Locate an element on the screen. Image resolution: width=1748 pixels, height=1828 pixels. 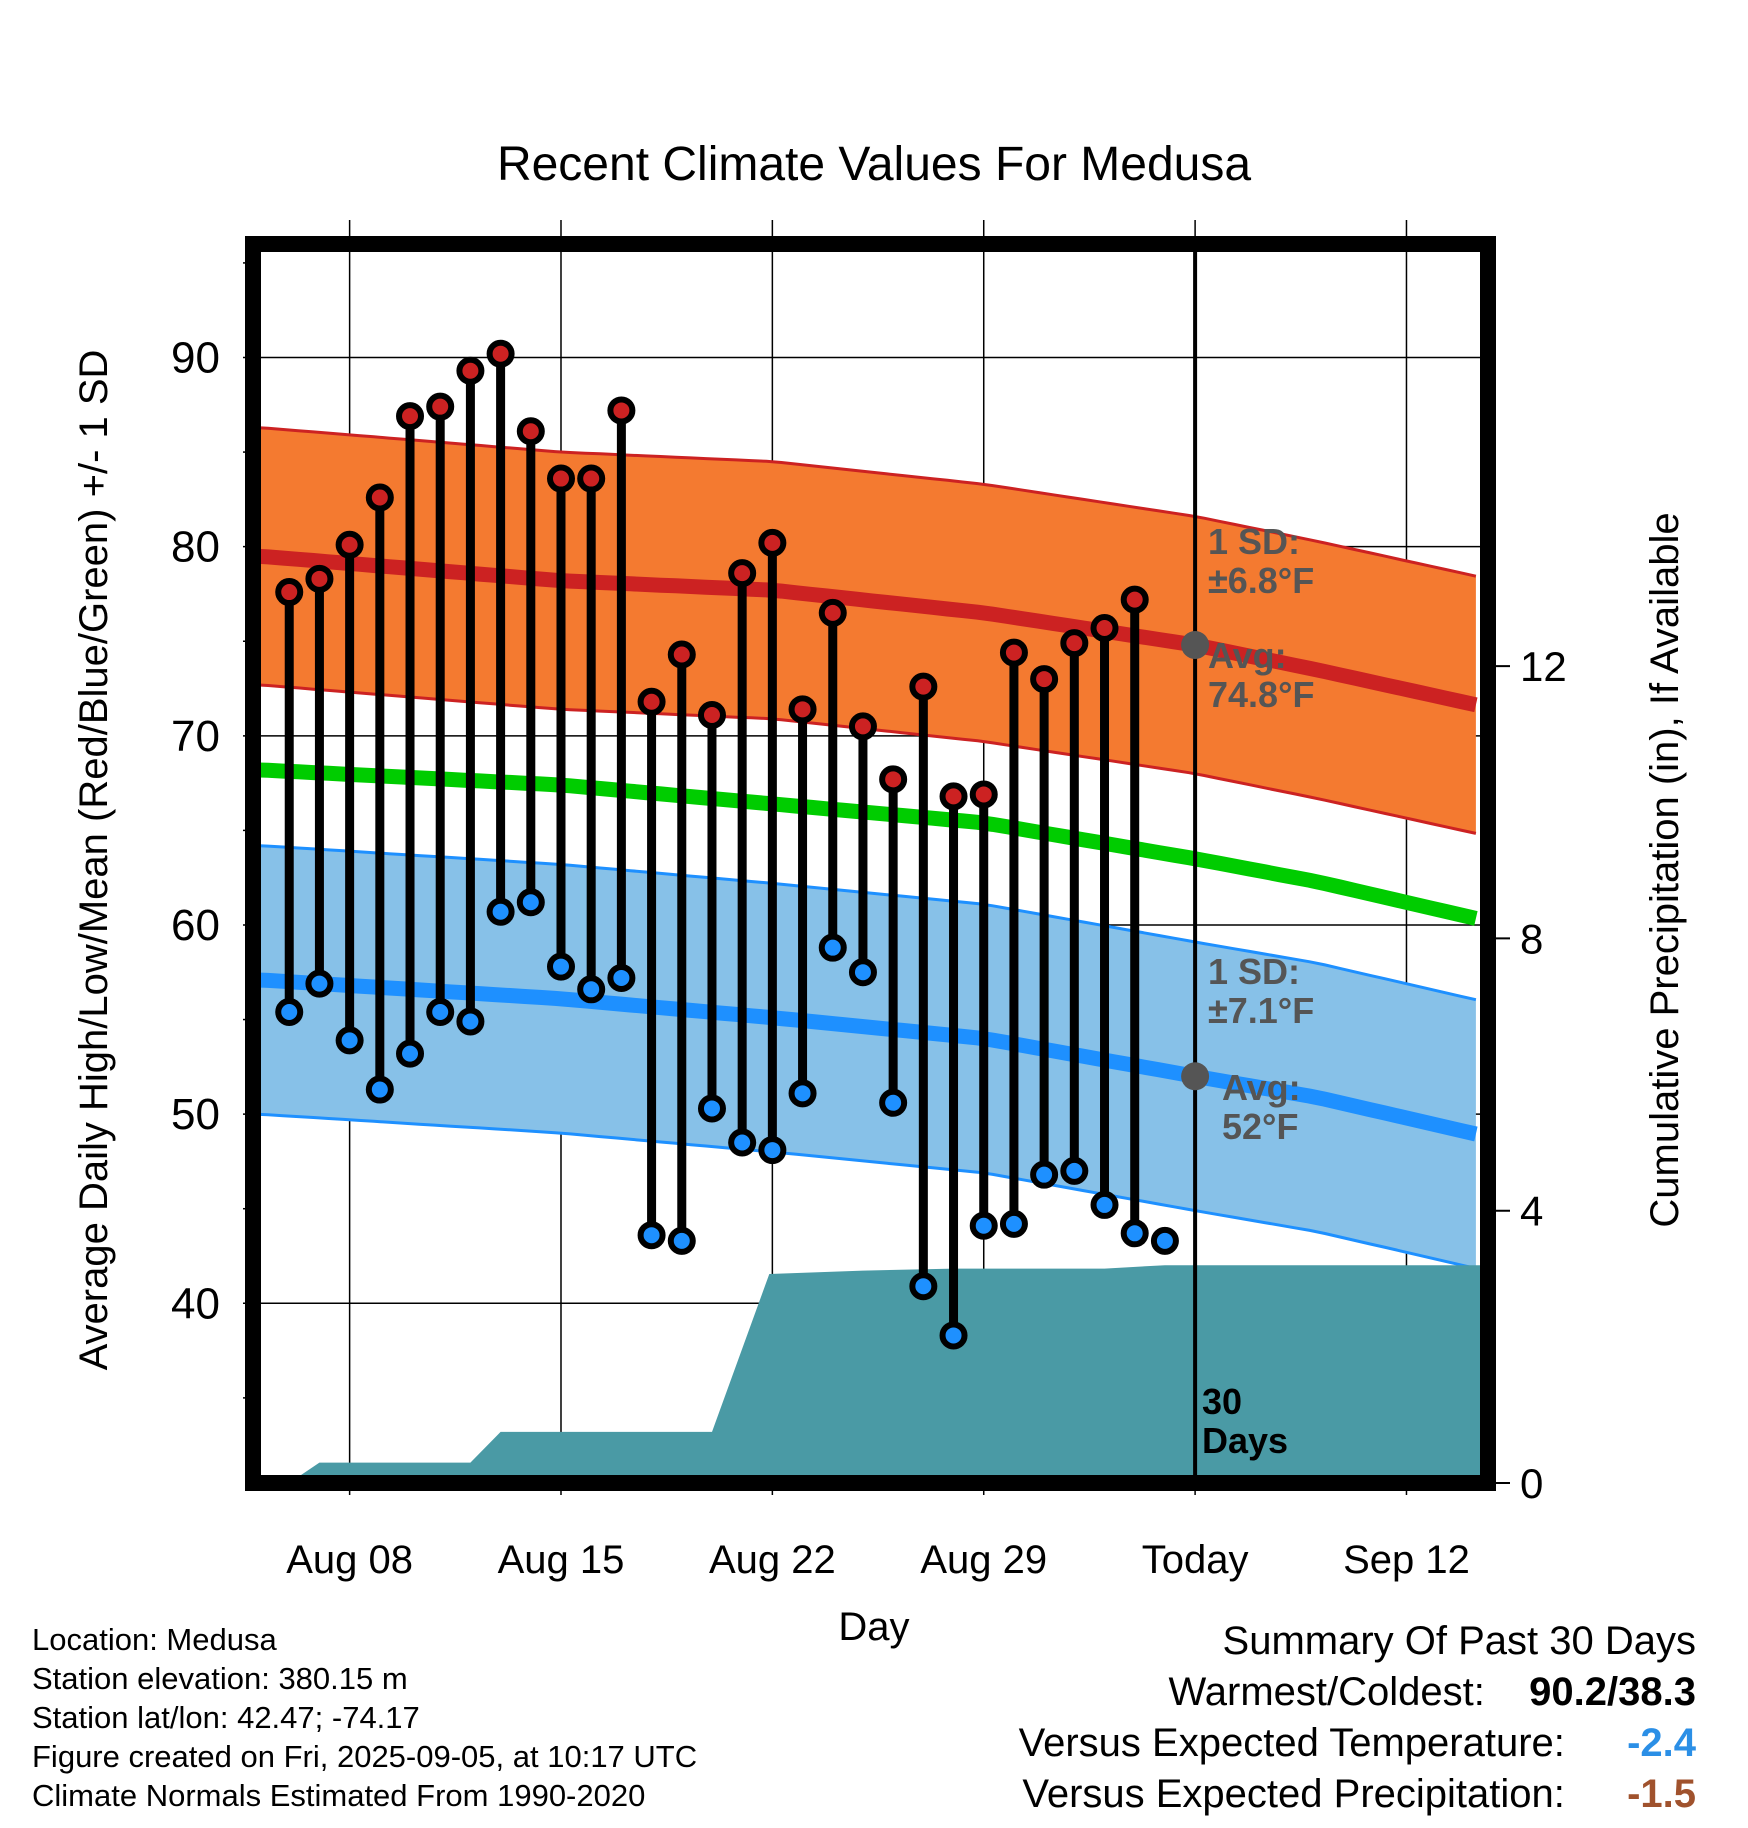
summary-title: Summary Of Past 30 Days is located at coordinates (1459, 1641).